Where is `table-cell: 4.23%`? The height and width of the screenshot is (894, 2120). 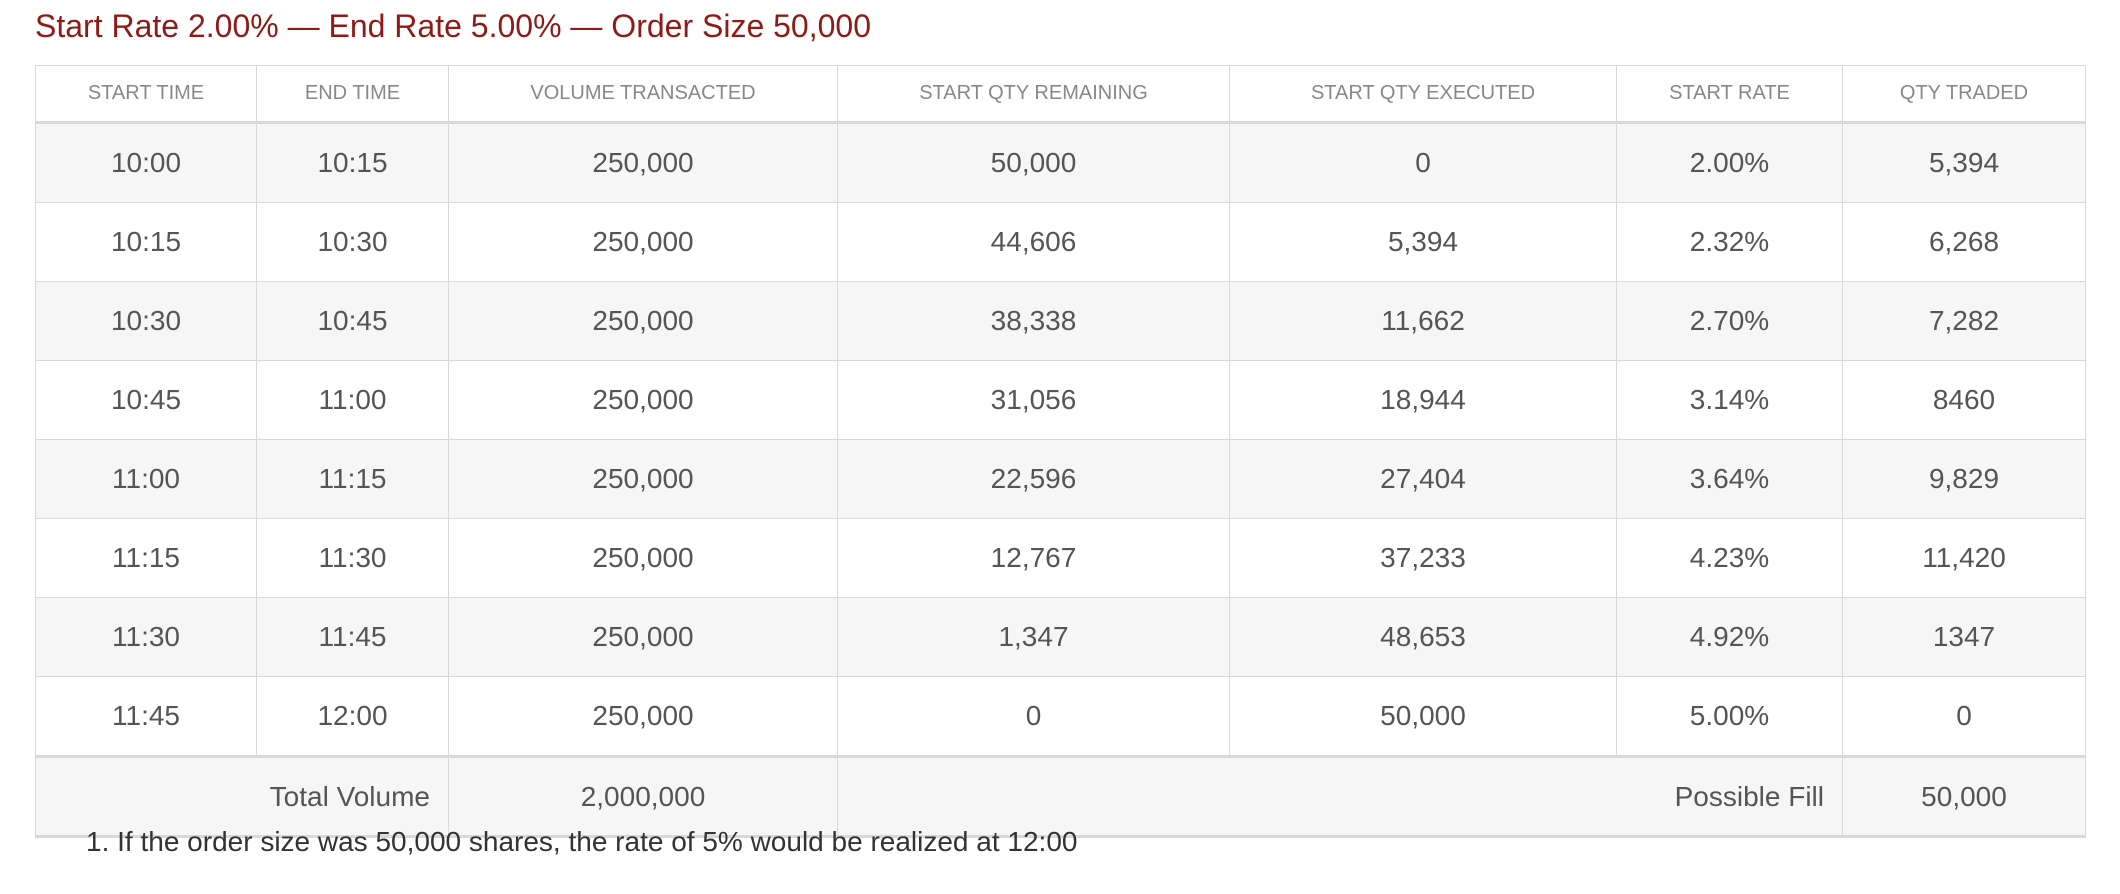
table-cell: 4.23% is located at coordinates (1729, 558).